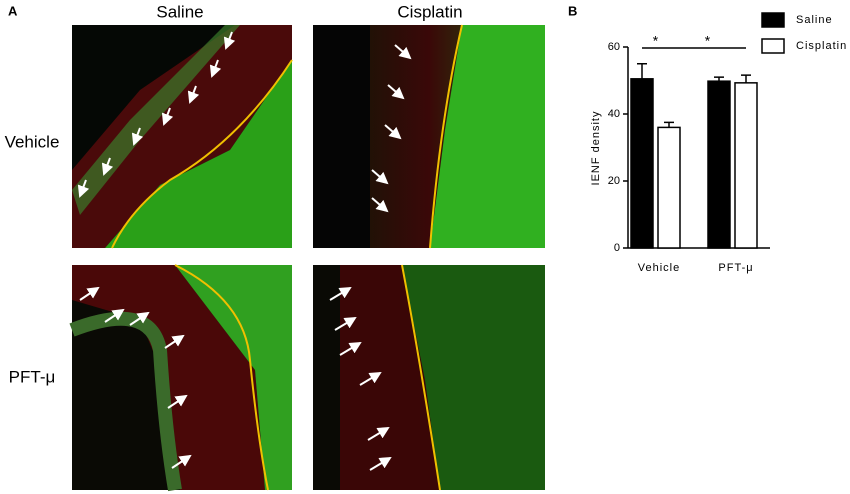 Image resolution: width=850 pixels, height=494 pixels. What do you see at coordinates (659, 268) in the screenshot?
I see `x-tick-label: Vehicle` at bounding box center [659, 268].